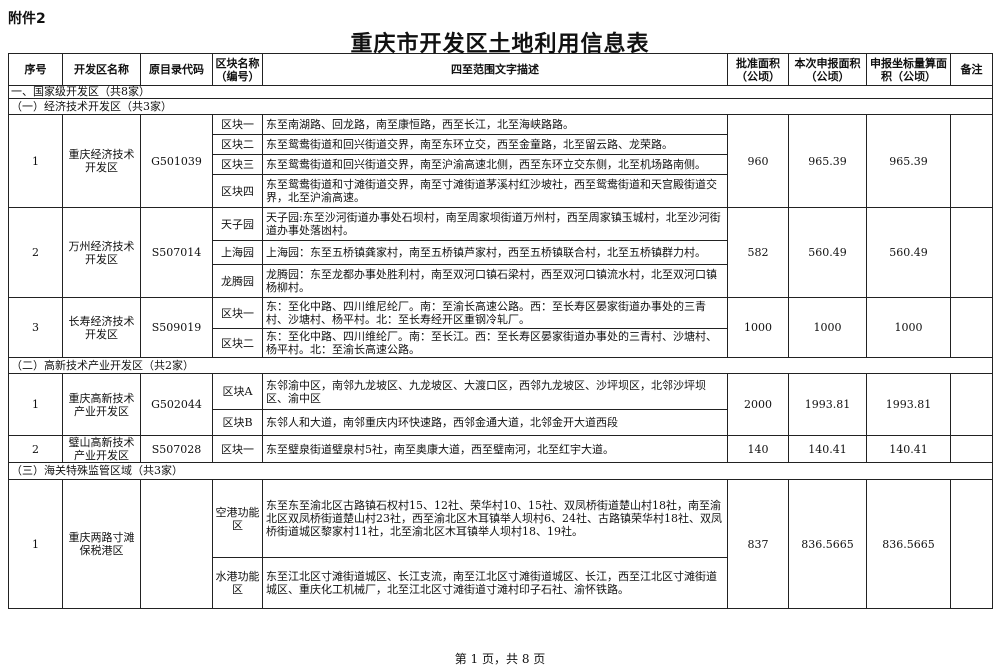 This screenshot has width=1000, height=669. I want to click on header-seq: 序号, so click(35, 69).